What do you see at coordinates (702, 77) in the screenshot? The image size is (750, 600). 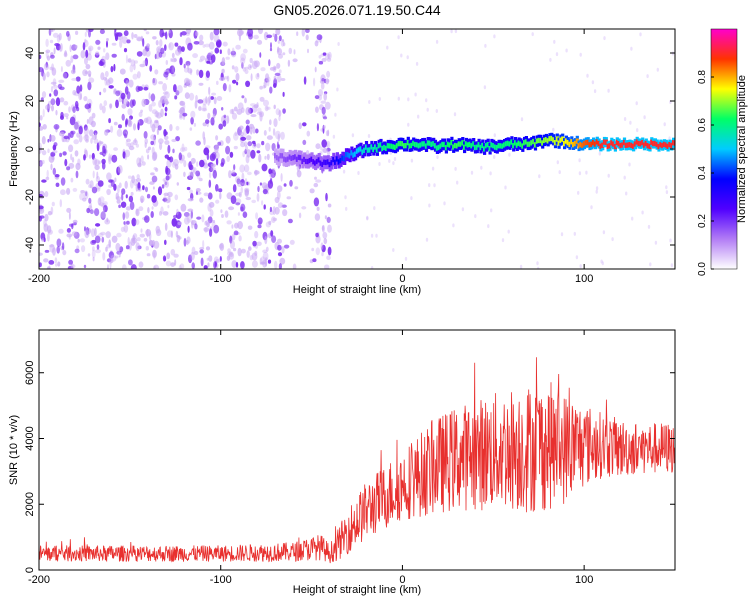 I see `colorbar-tick-label: 0.8` at bounding box center [702, 77].